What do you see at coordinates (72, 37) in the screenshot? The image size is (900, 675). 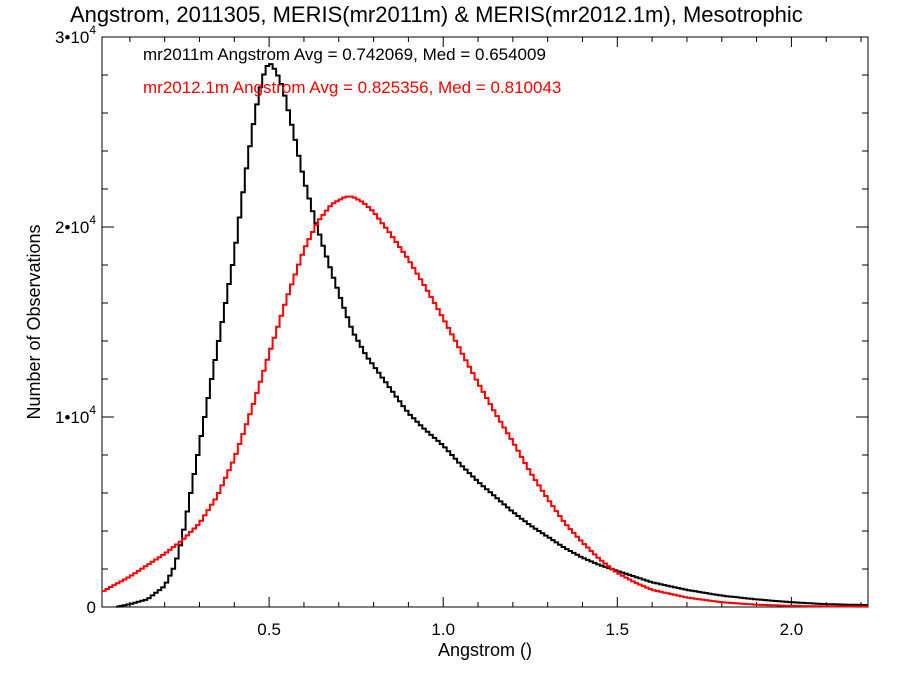 I see `y-tick-mantissa: 3•10` at bounding box center [72, 37].